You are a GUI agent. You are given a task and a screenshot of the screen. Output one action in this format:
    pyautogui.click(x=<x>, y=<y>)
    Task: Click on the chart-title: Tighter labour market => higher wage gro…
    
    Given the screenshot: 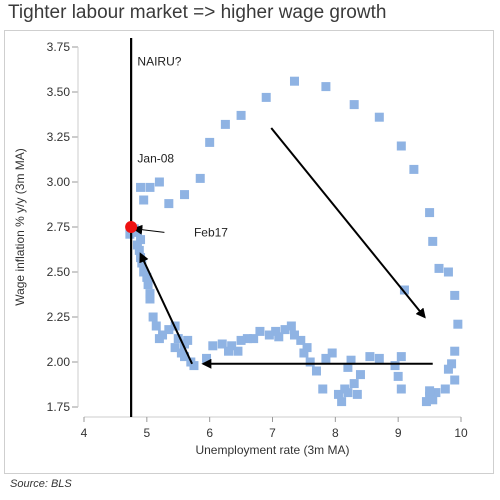 What is the action you would take?
    pyautogui.click(x=197, y=12)
    